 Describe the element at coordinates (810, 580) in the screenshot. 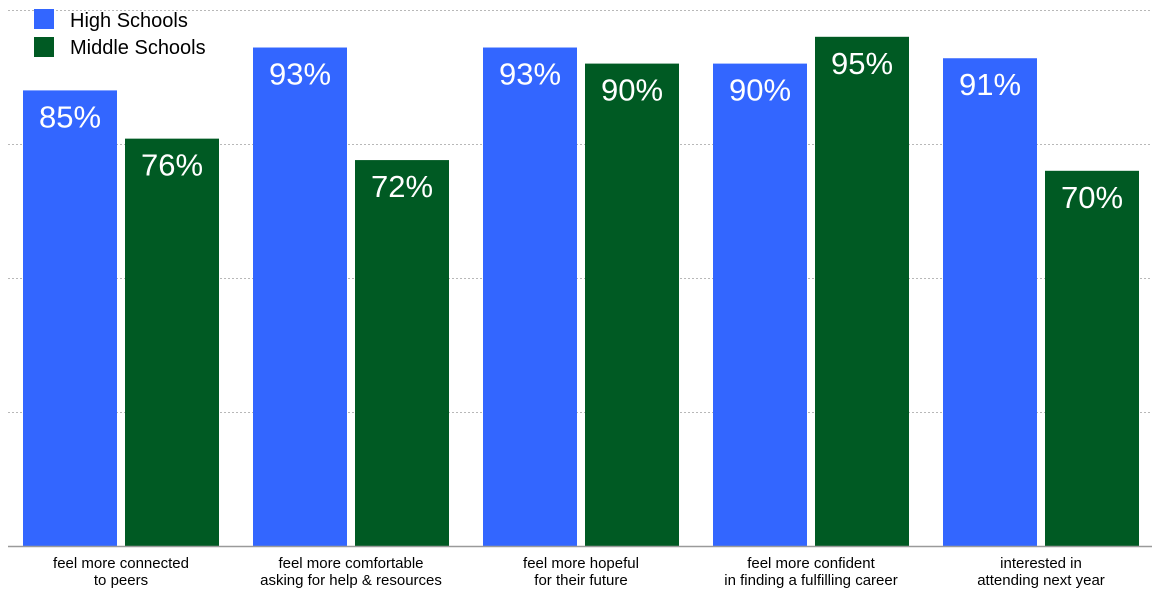

I see `category-label-line: in finding a fulfilling career` at that location.